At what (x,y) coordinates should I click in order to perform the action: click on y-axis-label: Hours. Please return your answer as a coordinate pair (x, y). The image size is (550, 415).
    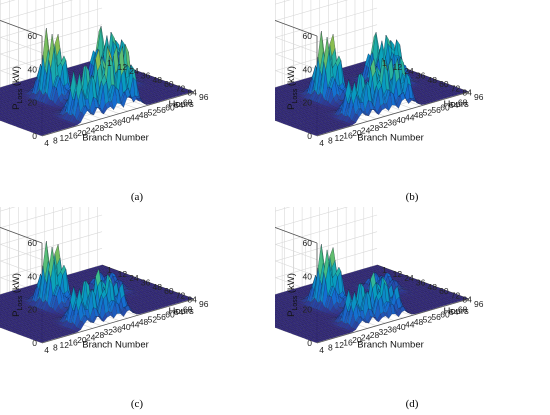
    Looking at the image, I should click on (456, 104).